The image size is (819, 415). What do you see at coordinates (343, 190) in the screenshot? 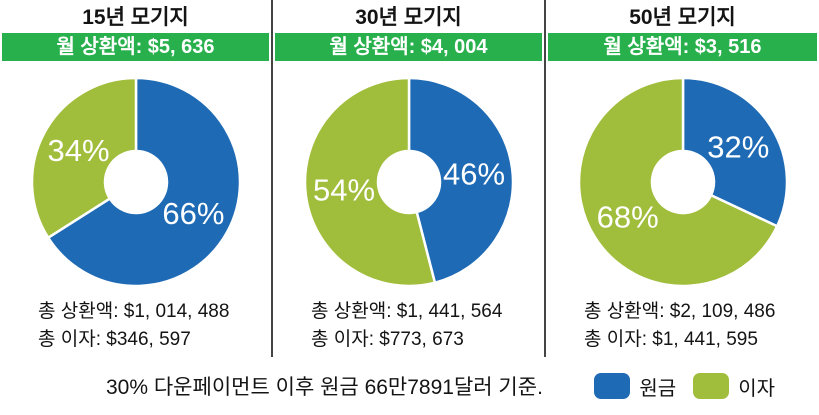
I see `percent-label-interest: 54%` at bounding box center [343, 190].